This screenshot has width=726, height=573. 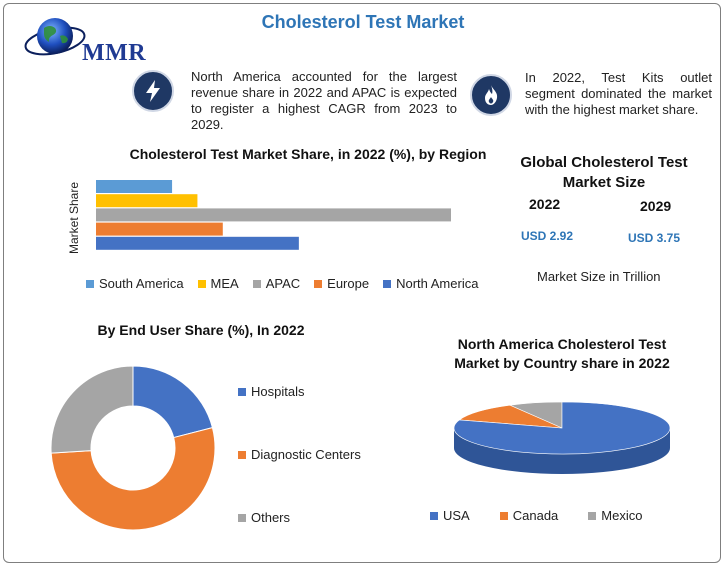 I want to click on bar-chart-legend-item: Europe, so click(x=341, y=283).